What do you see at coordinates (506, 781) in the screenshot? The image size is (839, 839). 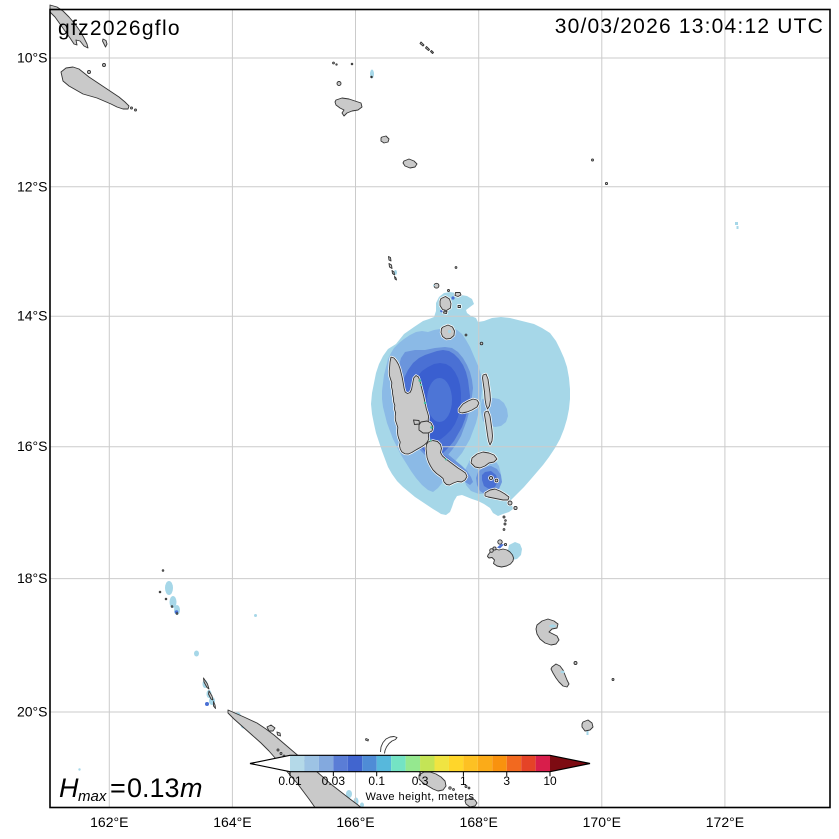 I see `svg-text: 3` at bounding box center [506, 781].